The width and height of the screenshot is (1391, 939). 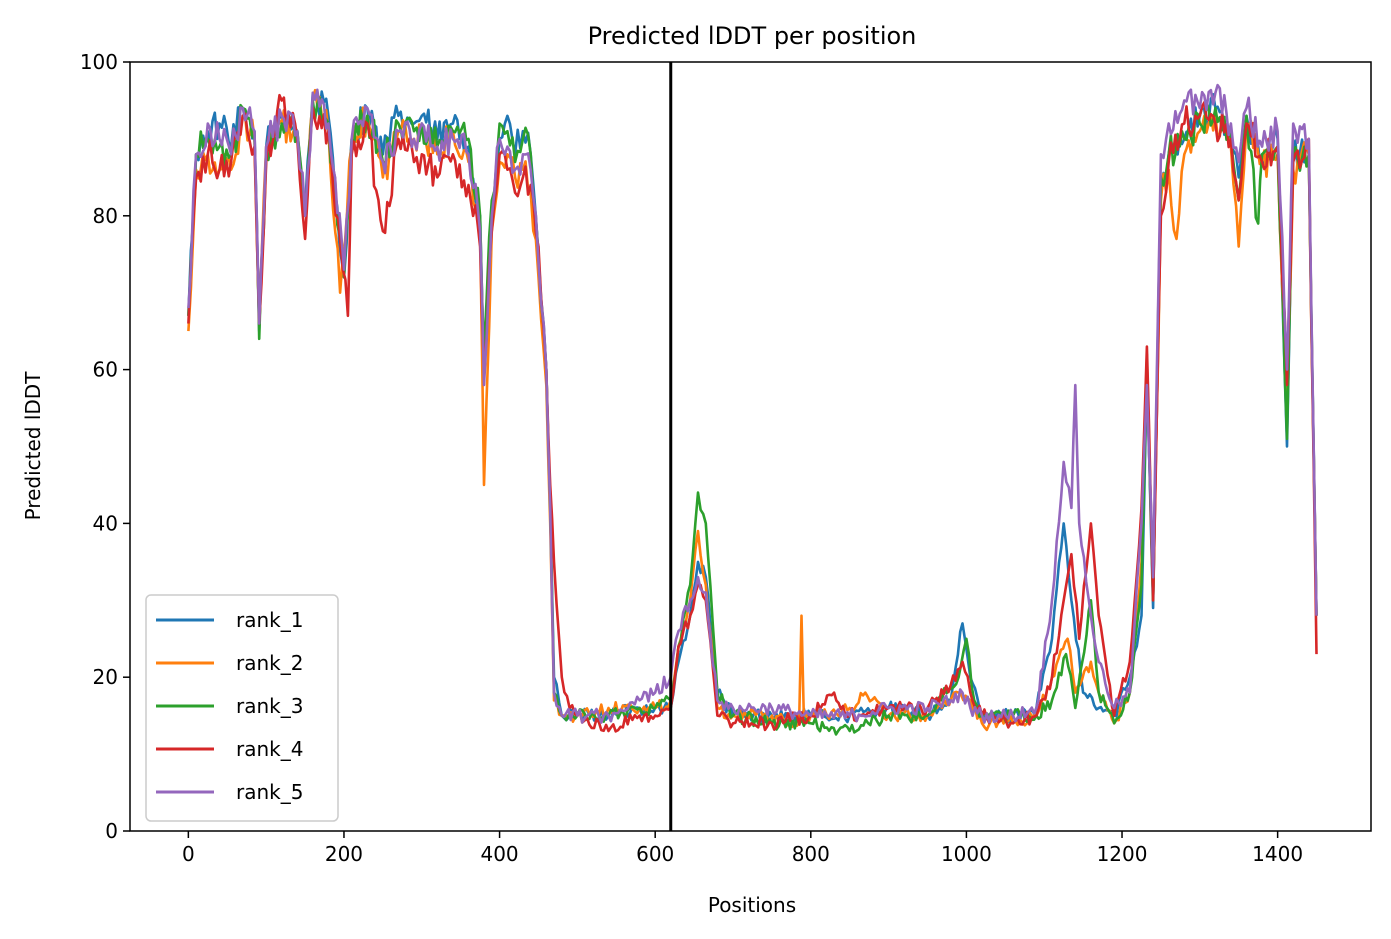 What do you see at coordinates (966, 854) in the screenshot?
I see `x-tick-label: 1000` at bounding box center [966, 854].